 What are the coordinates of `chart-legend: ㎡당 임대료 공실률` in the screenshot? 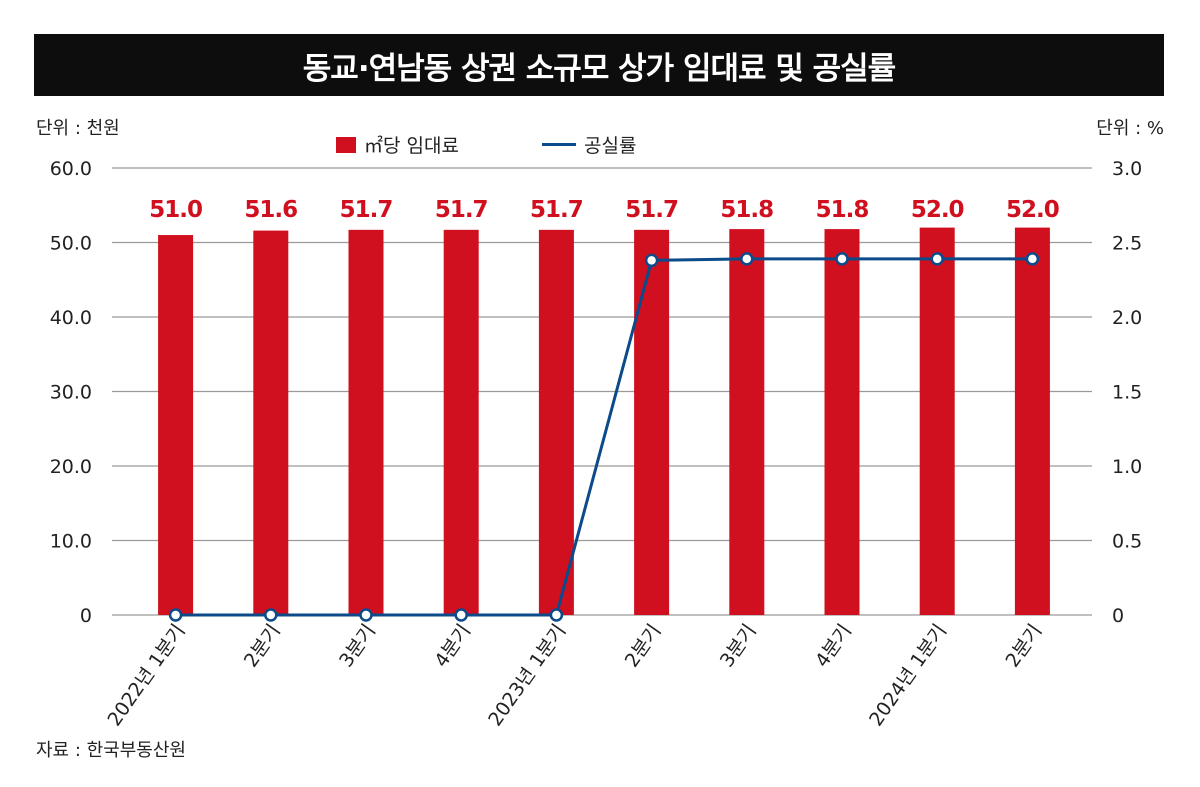 It's located at (600, 144).